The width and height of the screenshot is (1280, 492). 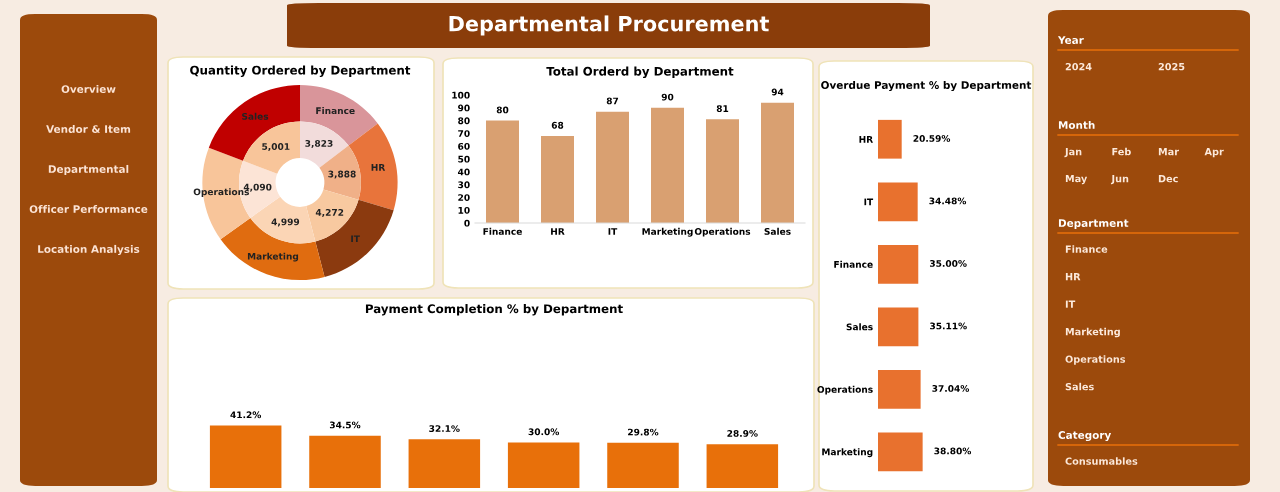 What do you see at coordinates (558, 231) in the screenshot?
I see `x-tick-label: HR` at bounding box center [558, 231].